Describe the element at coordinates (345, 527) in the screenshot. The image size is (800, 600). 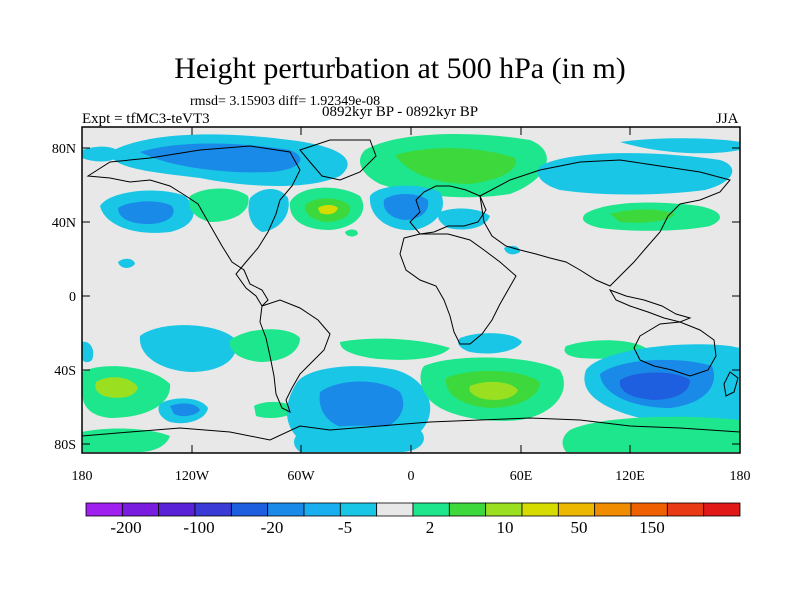
I see `colorbar-label-3: -5` at that location.